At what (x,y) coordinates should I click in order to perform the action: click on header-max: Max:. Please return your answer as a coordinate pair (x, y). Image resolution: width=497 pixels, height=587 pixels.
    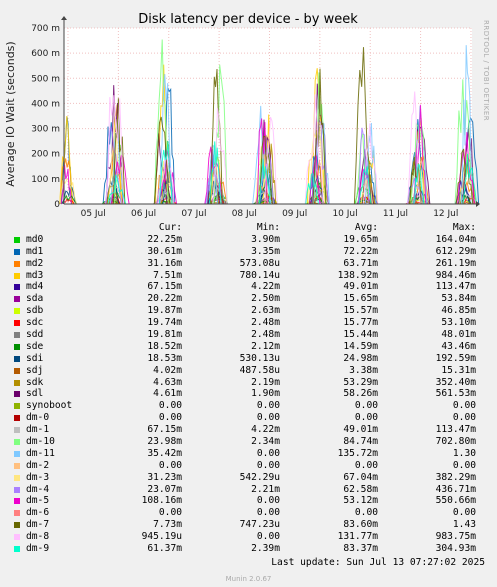
    Looking at the image, I should click on (464, 227).